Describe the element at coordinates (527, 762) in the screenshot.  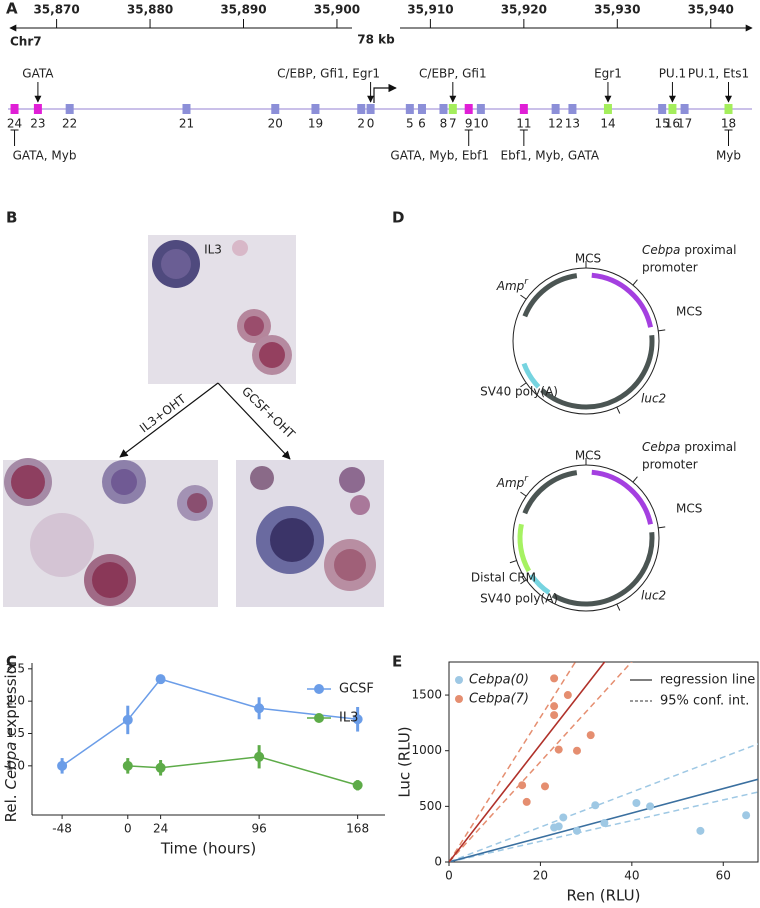
I see `regression-line` at that location.